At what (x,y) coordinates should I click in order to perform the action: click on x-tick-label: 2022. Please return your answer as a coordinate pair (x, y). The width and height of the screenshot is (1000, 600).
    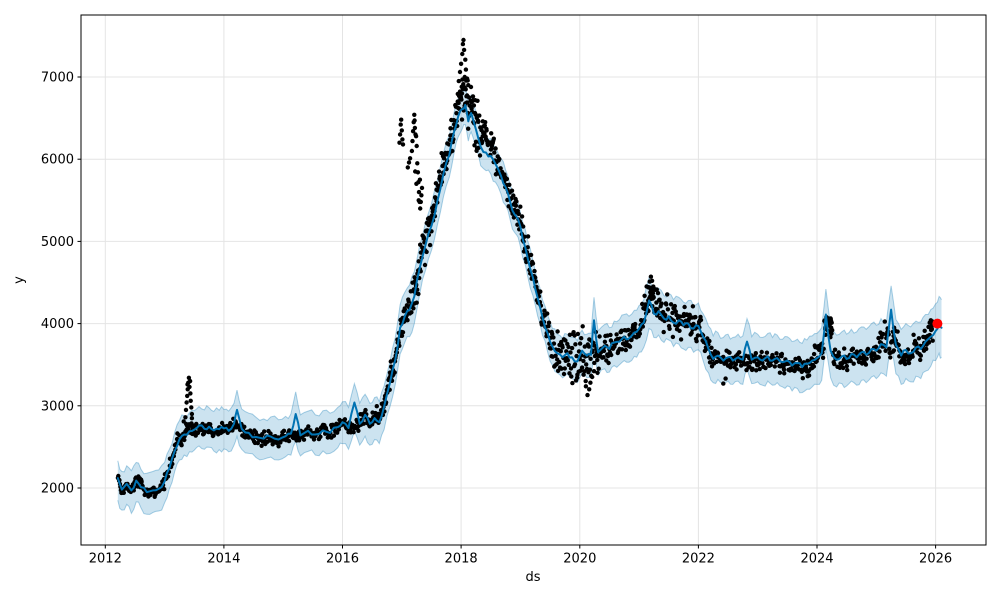
    Looking at the image, I should click on (698, 559).